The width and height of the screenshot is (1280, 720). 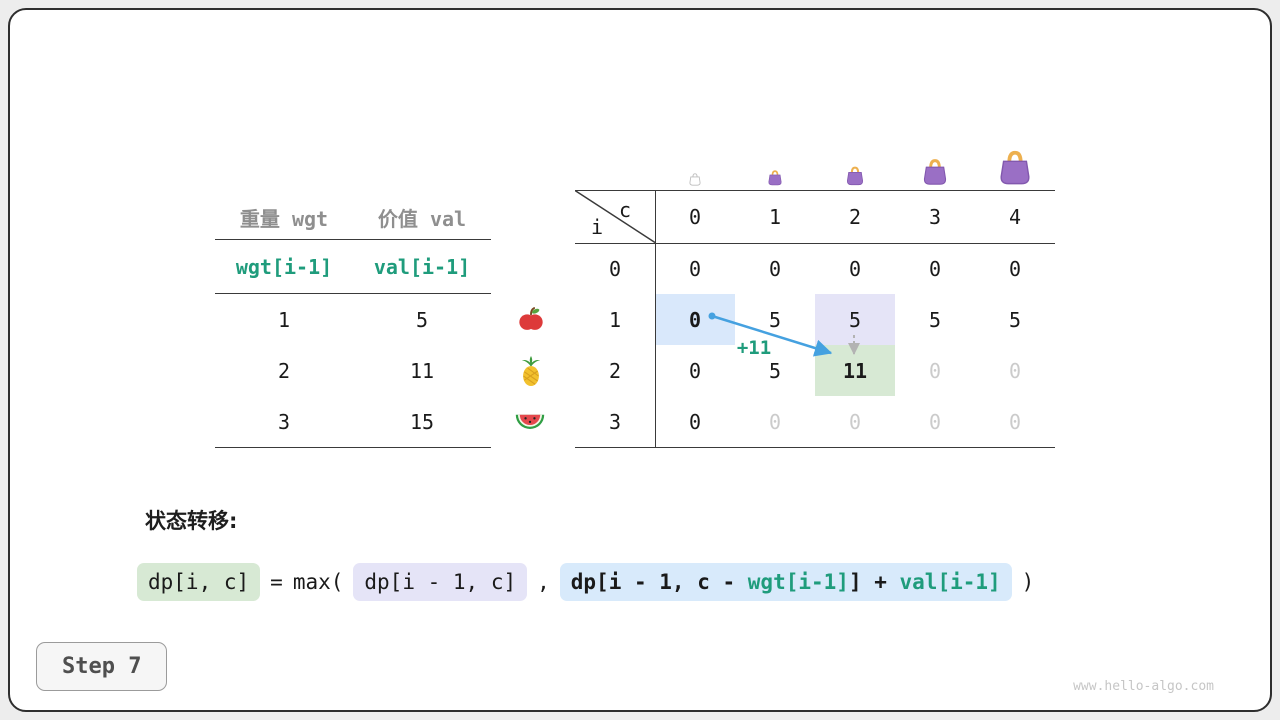 I want to click on formula-option2-part1: dp[i - 1, c -, so click(x=659, y=582).